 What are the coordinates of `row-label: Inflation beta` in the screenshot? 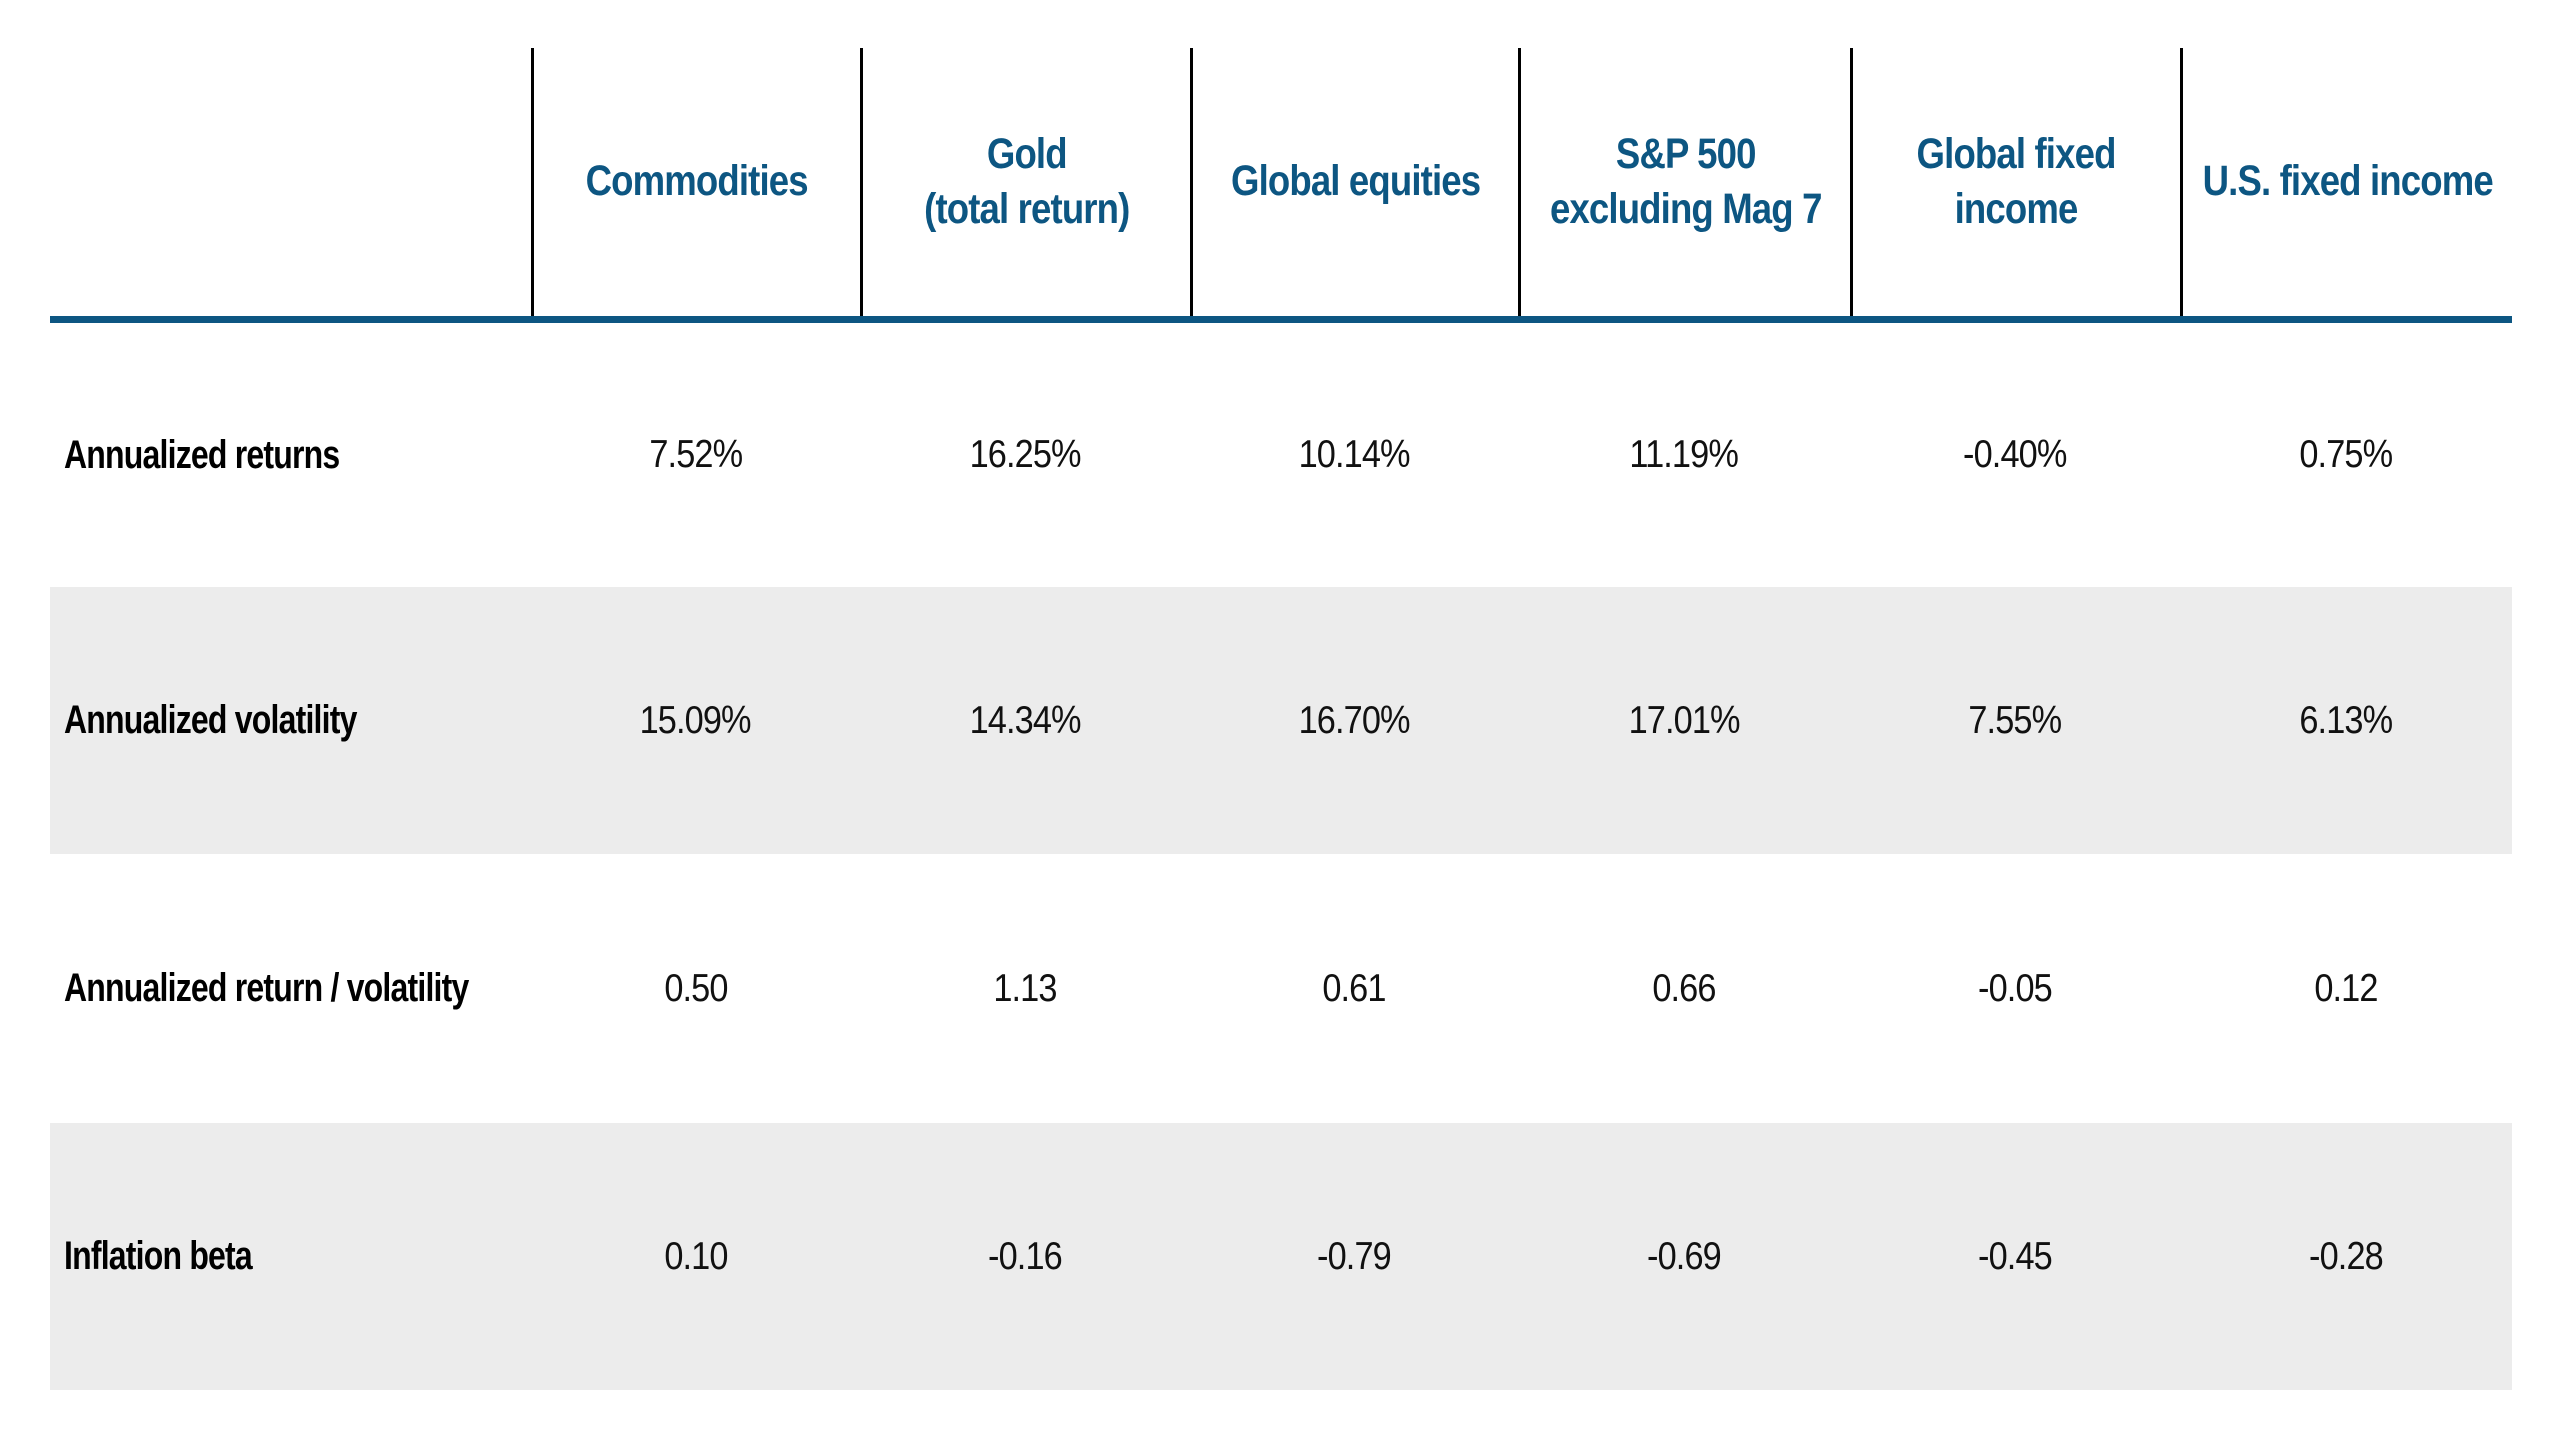 It's located at (158, 1256).